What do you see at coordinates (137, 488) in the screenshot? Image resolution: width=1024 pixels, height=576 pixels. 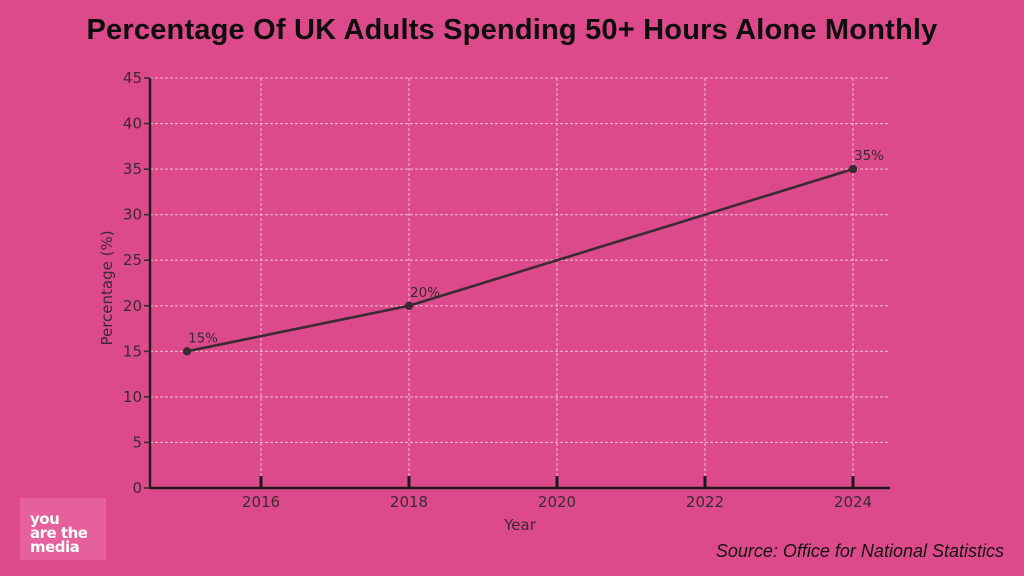 I see `y-tick-label: 0` at bounding box center [137, 488].